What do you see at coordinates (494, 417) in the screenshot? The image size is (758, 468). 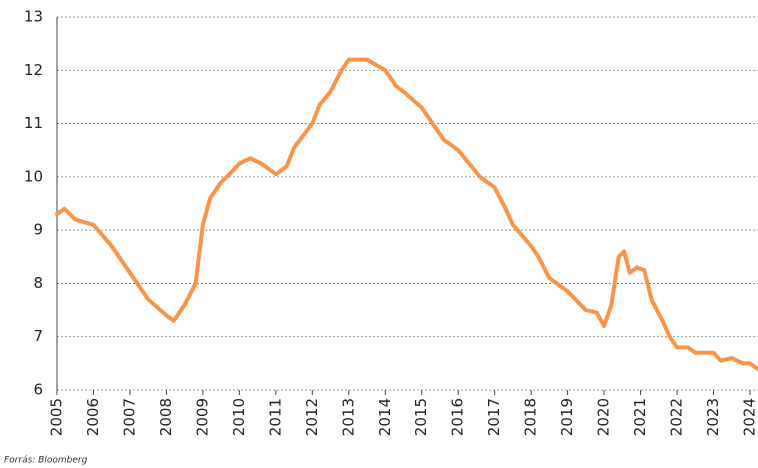 I see `x-tick-label: 2017` at bounding box center [494, 417].